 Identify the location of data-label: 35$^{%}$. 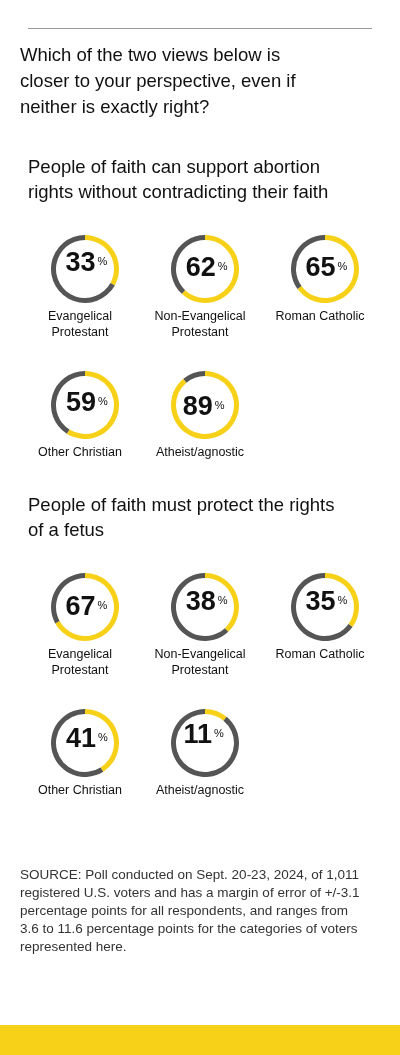
(326, 600).